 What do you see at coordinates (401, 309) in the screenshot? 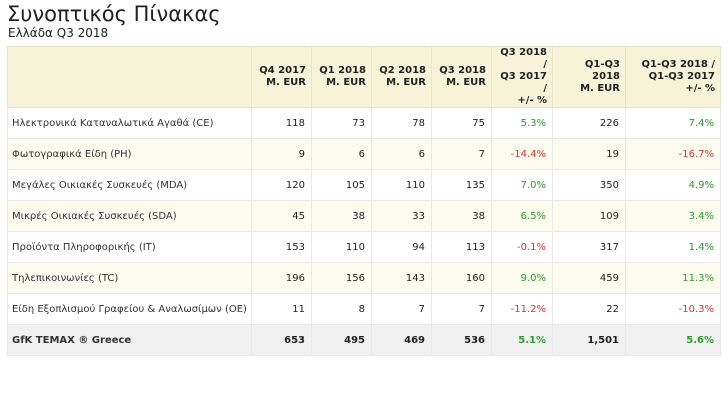
I see `q2-2018-cell: 7` at bounding box center [401, 309].